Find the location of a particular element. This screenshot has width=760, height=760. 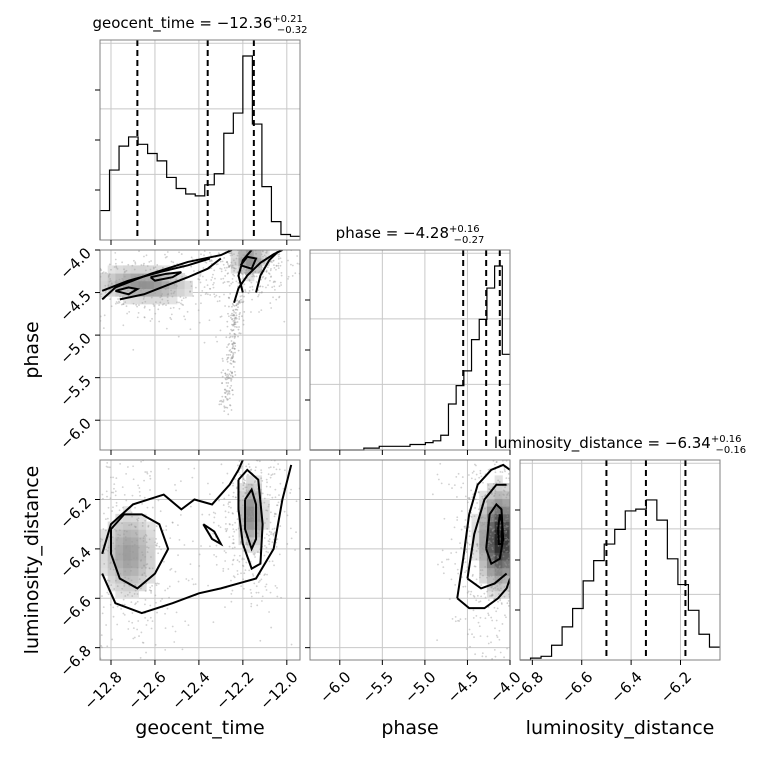

y-tick-label: −6.0 is located at coordinates (75, 433).